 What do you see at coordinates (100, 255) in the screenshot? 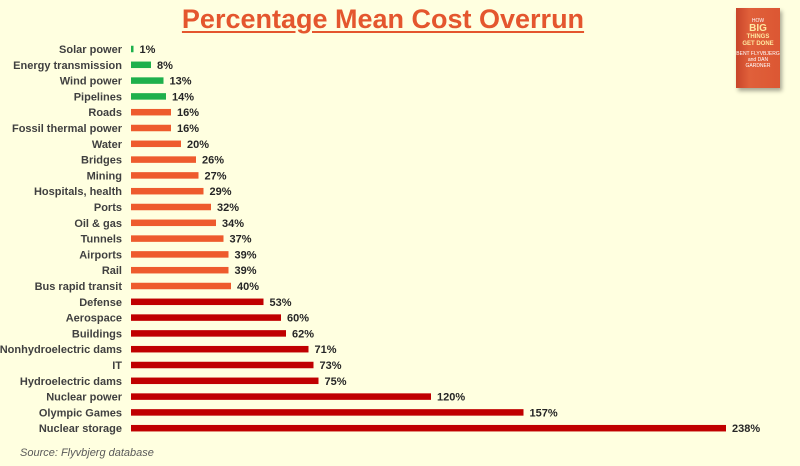
I see `category-label-airports: Airports` at bounding box center [100, 255].